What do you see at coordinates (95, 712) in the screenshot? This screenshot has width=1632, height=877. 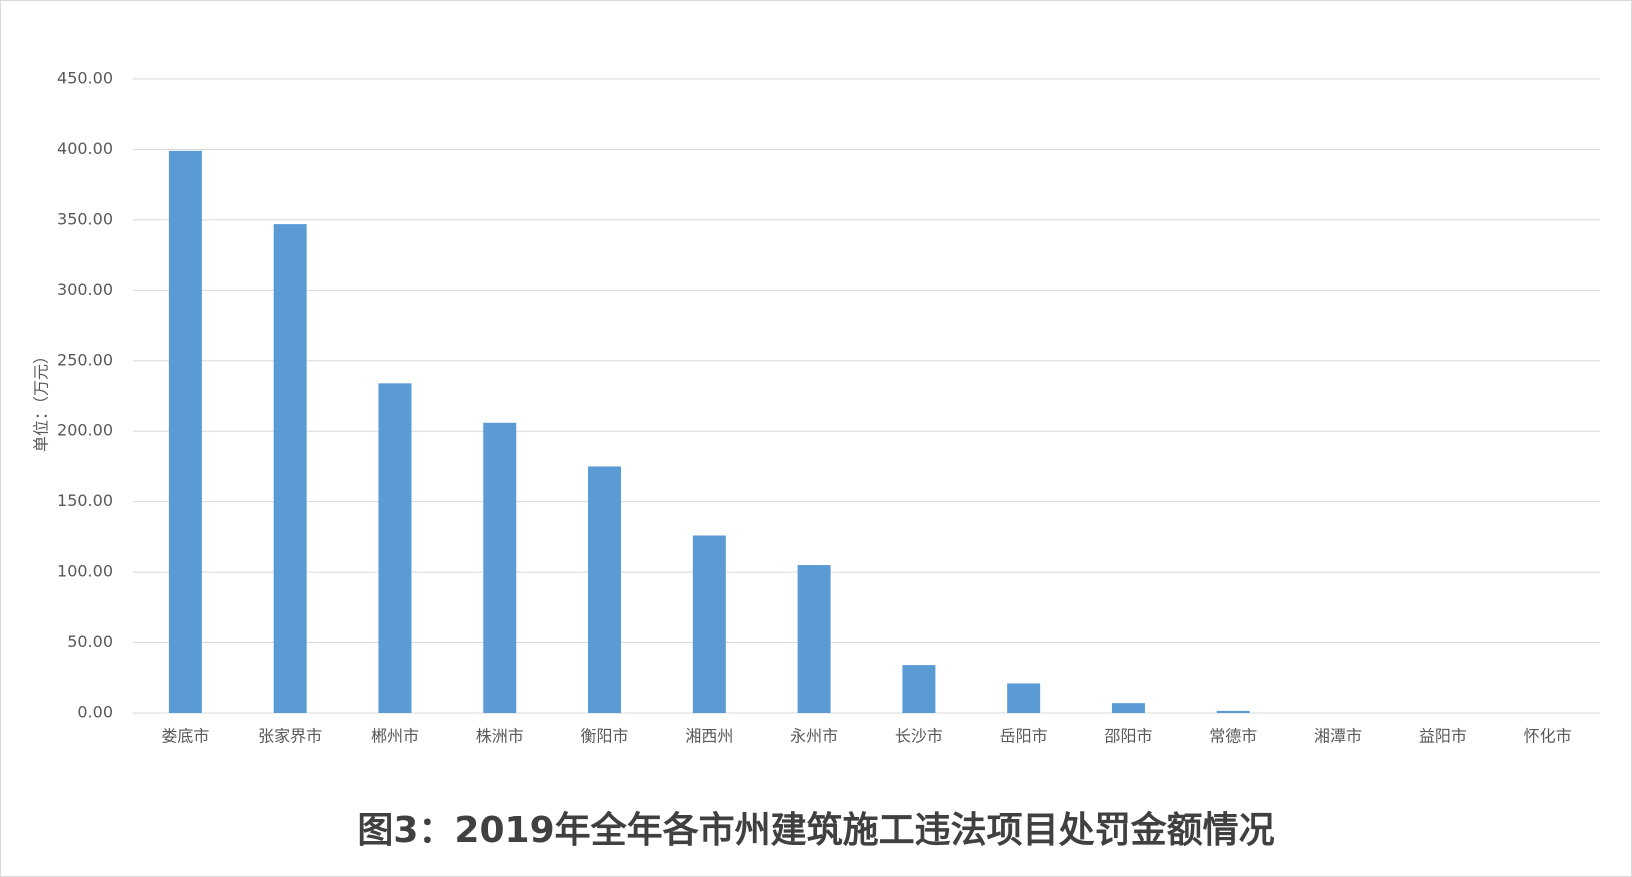 I see `y-tick-label: 0.00` at bounding box center [95, 712].